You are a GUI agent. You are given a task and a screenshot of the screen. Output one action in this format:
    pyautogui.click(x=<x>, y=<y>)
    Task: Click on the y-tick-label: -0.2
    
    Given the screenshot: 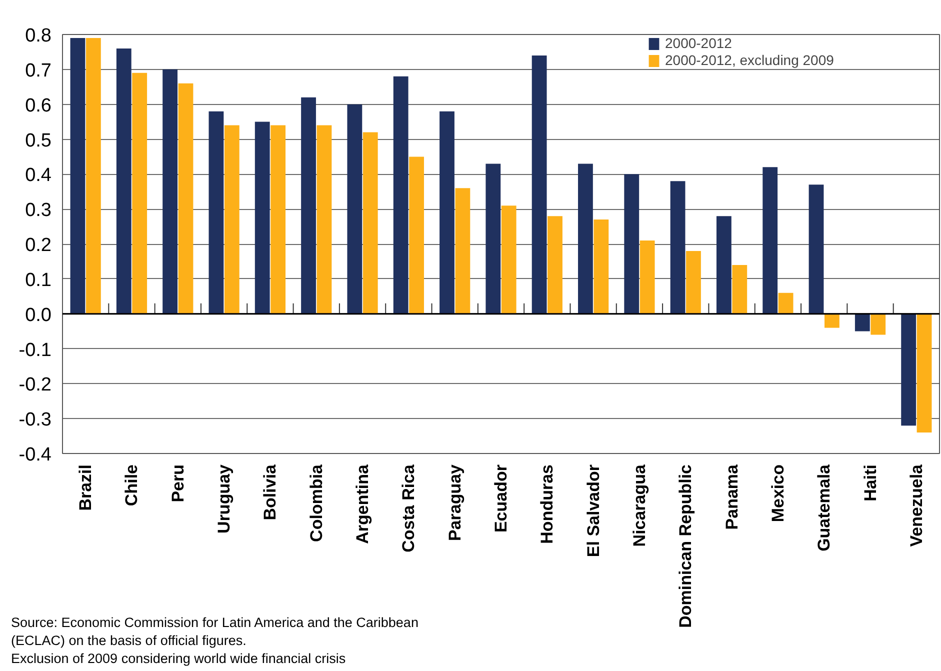 What is the action you would take?
    pyautogui.click(x=35, y=385)
    